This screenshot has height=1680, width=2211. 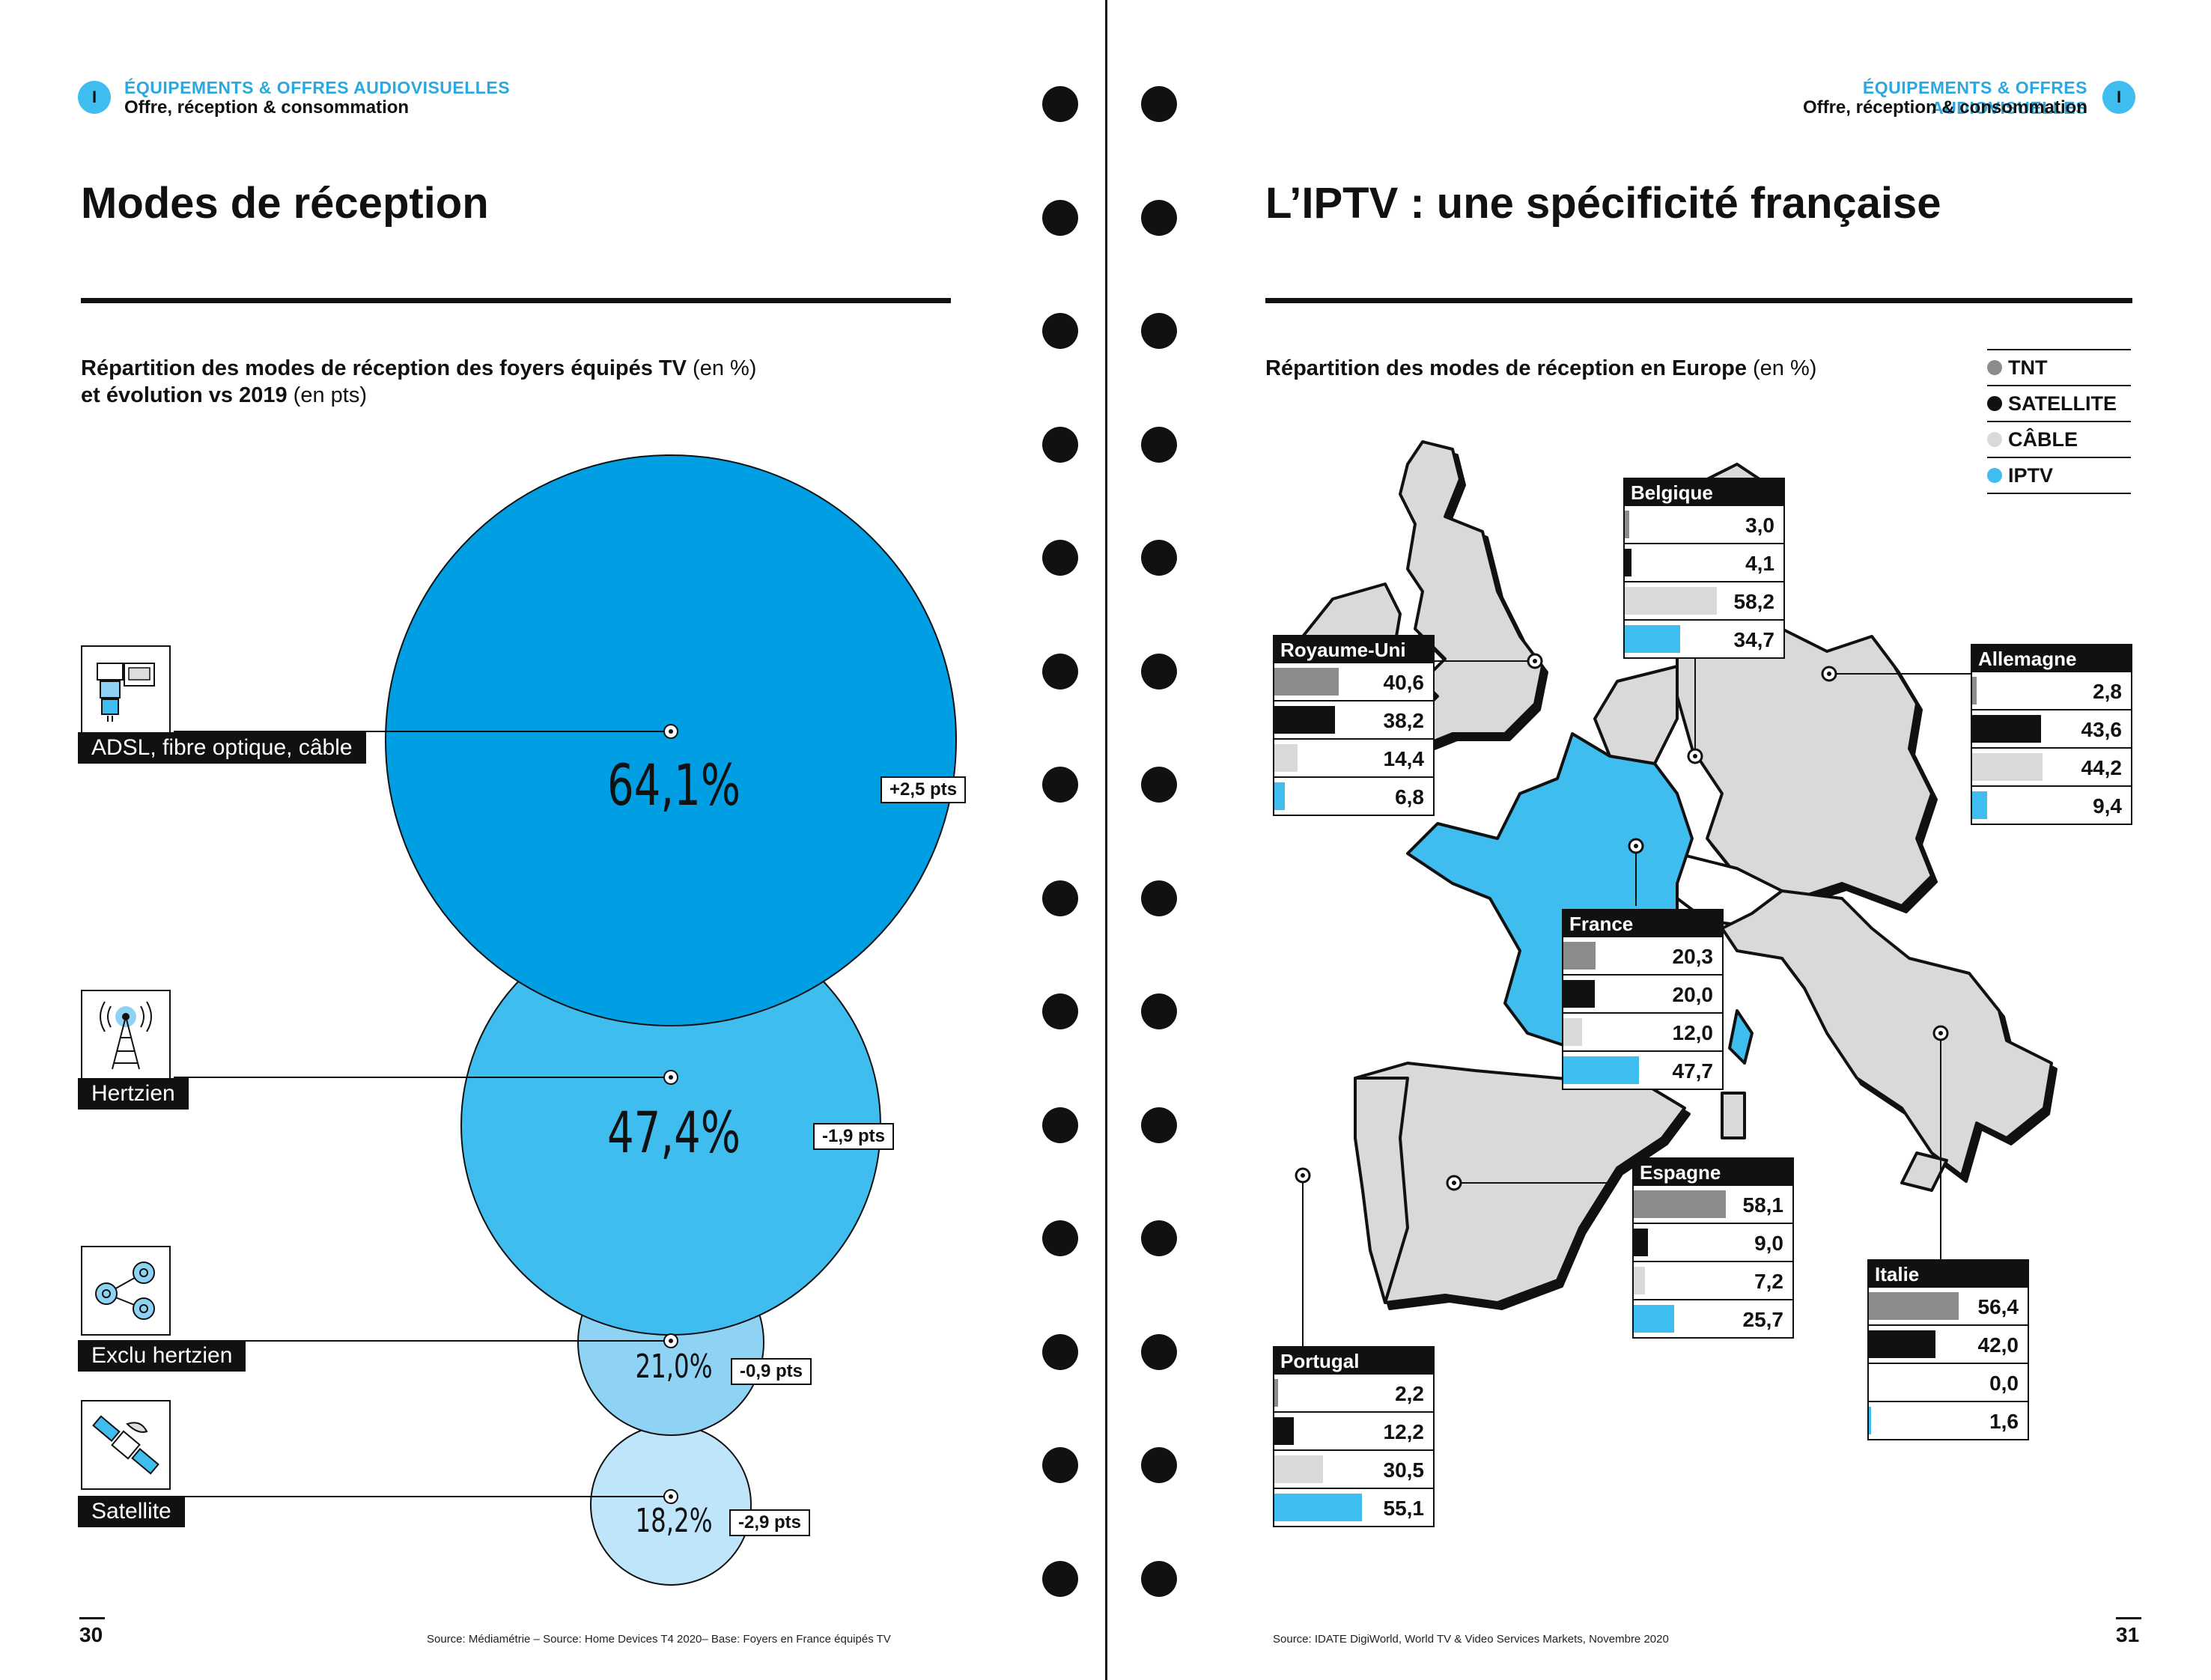 I want to click on category-label-adsl: ADSL, fibre optique, câble, so click(x=222, y=748).